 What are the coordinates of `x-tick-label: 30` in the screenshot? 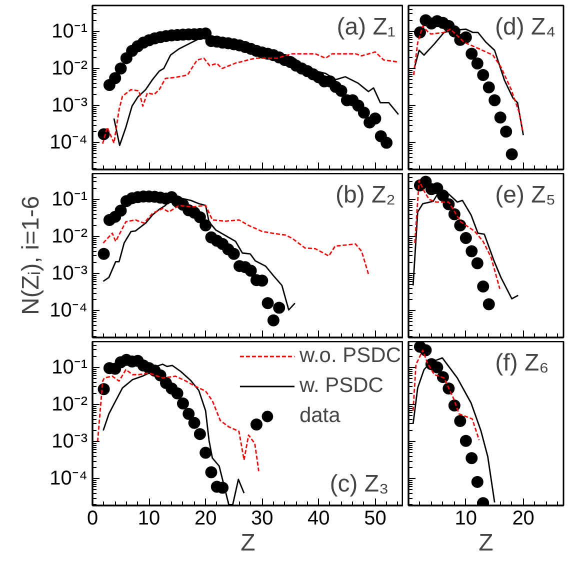 It's located at (262, 519).